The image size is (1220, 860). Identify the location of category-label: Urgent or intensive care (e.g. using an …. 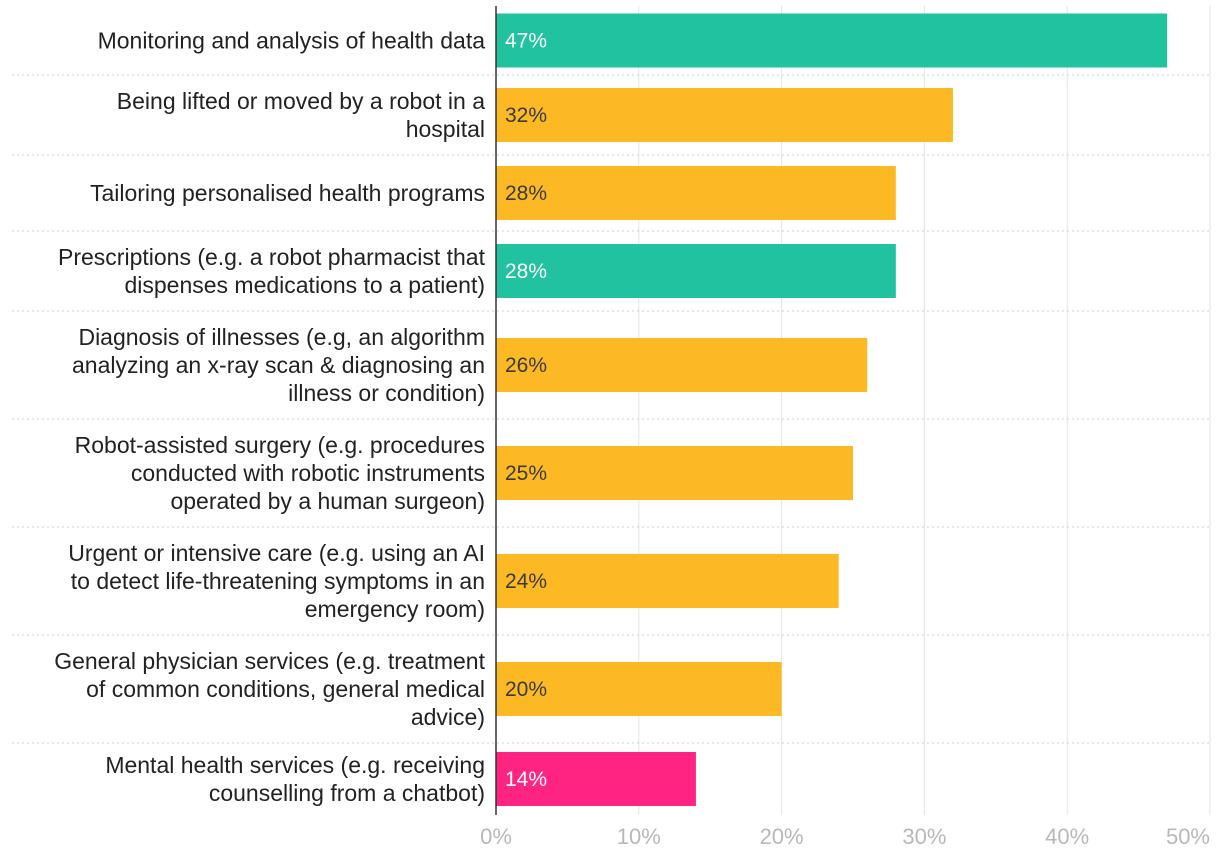
(276, 581).